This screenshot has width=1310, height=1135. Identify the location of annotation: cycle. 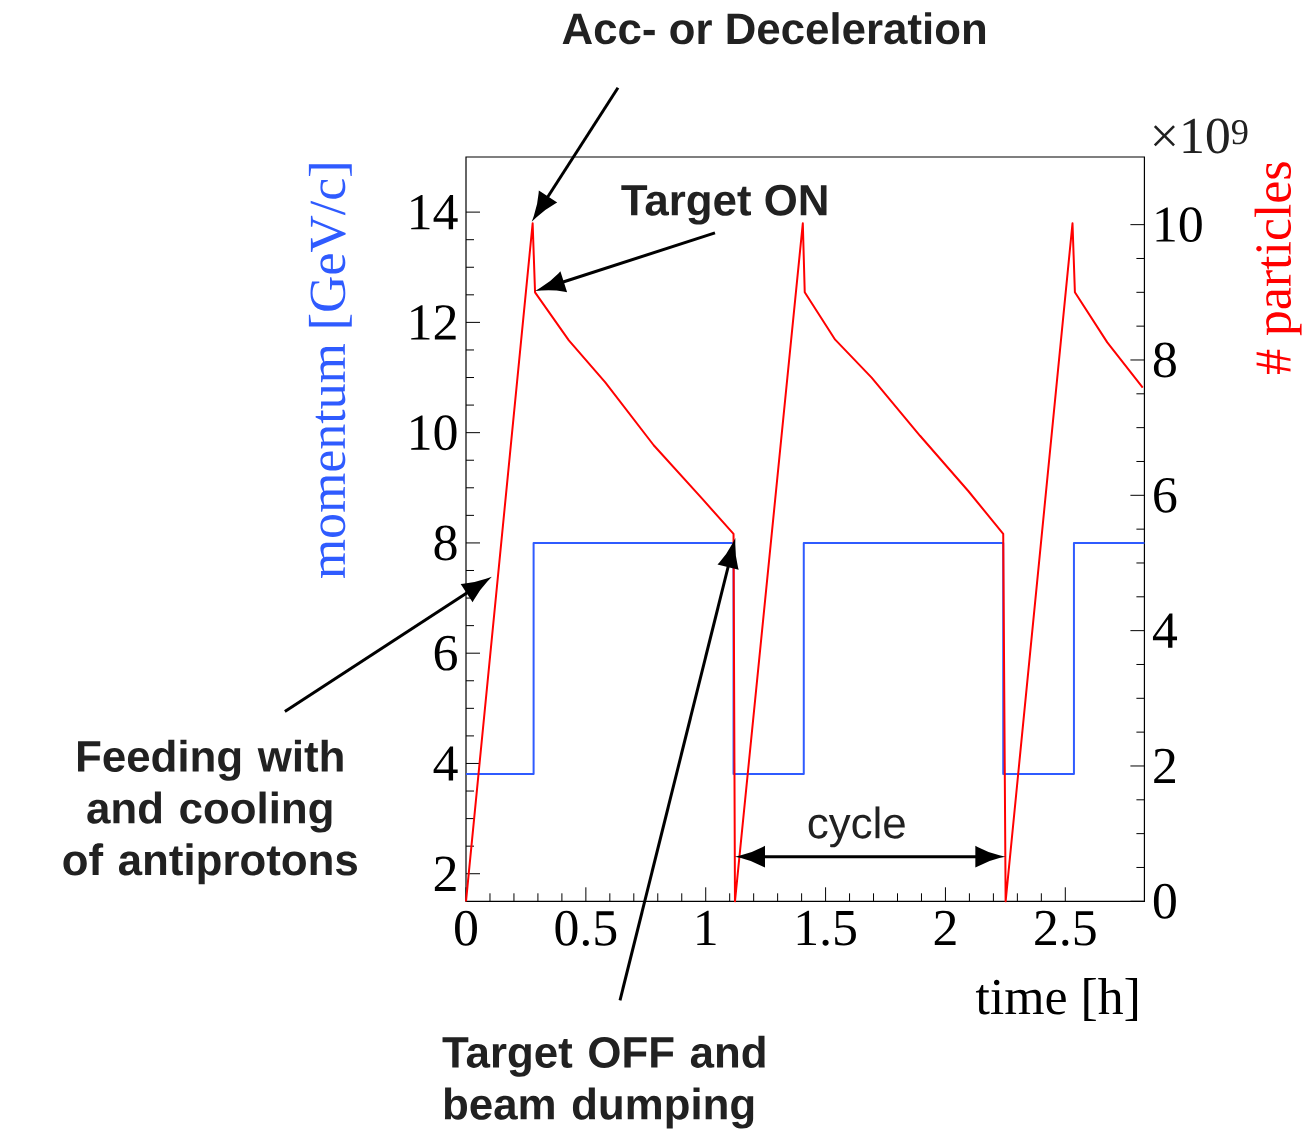
(856, 827).